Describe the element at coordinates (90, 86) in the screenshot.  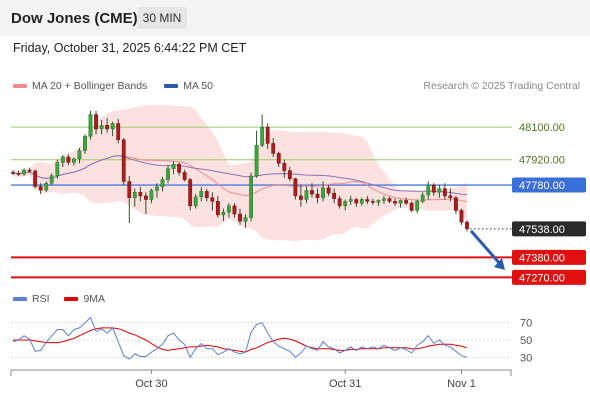
I see `legend-ma20-label: MA 20 + Bollinger Bands` at that location.